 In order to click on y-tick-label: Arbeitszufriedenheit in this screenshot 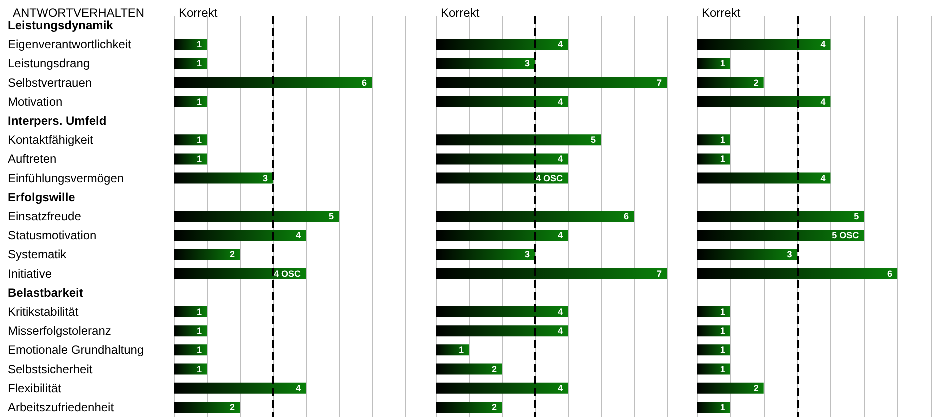, I will do `click(61, 407)`.